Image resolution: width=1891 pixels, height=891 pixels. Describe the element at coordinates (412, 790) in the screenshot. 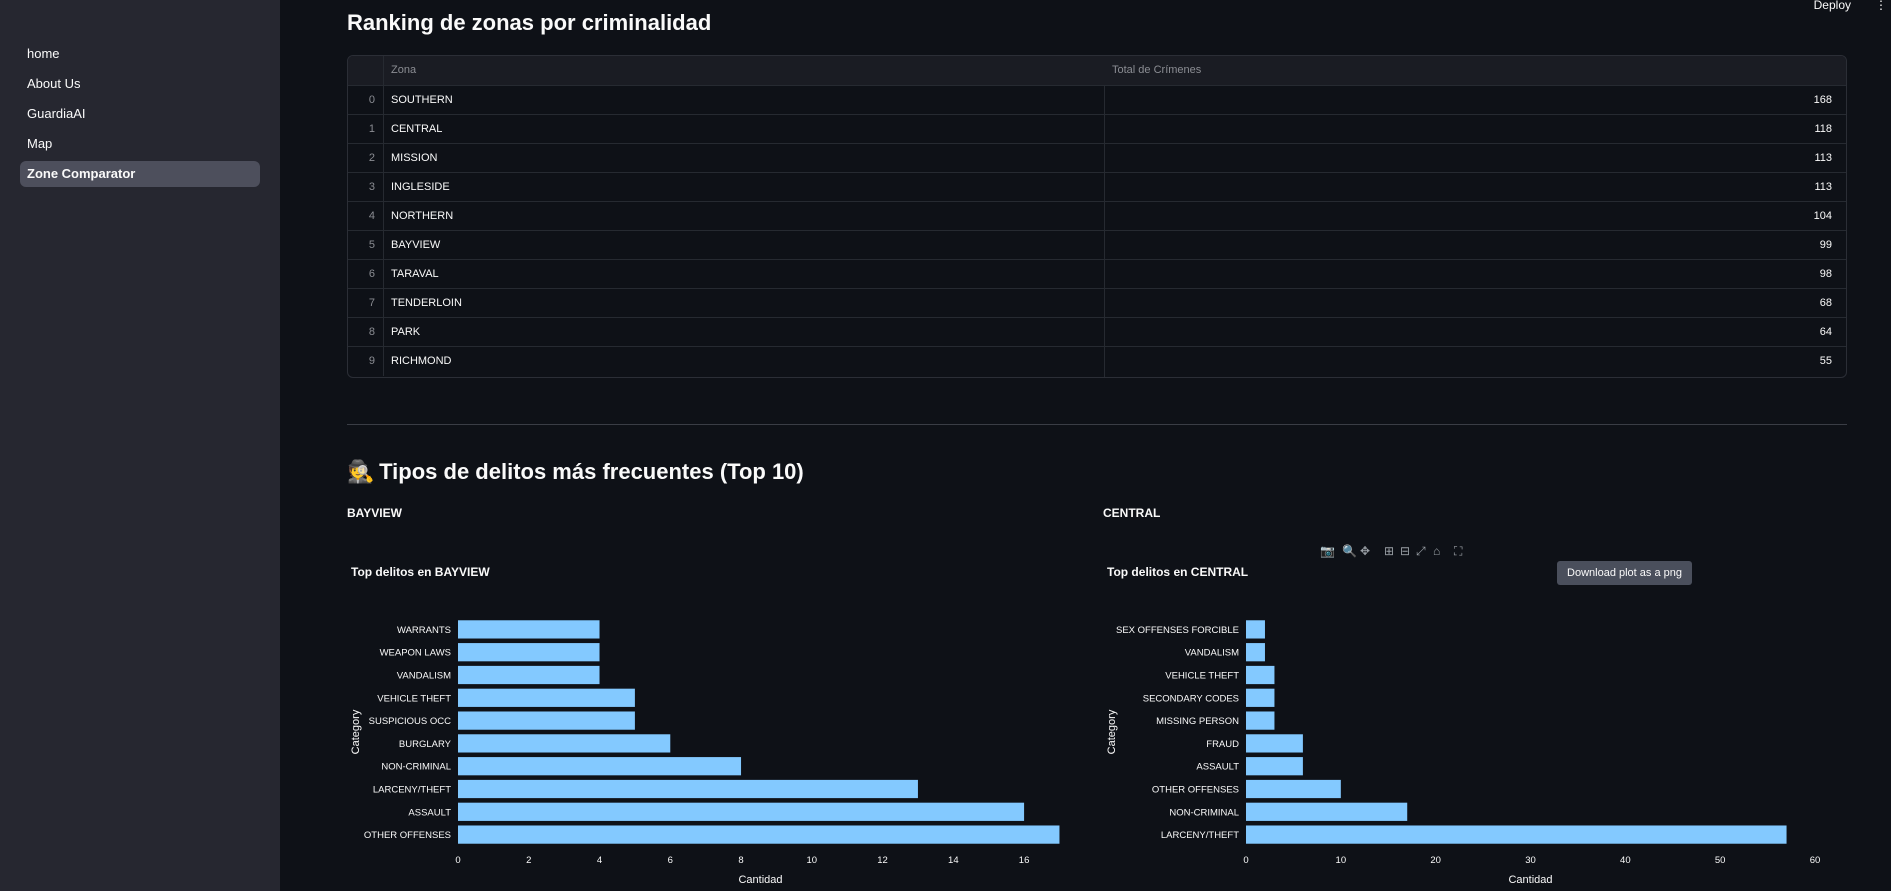

I see `y-tick-label: LARCENY/THEFT` at that location.